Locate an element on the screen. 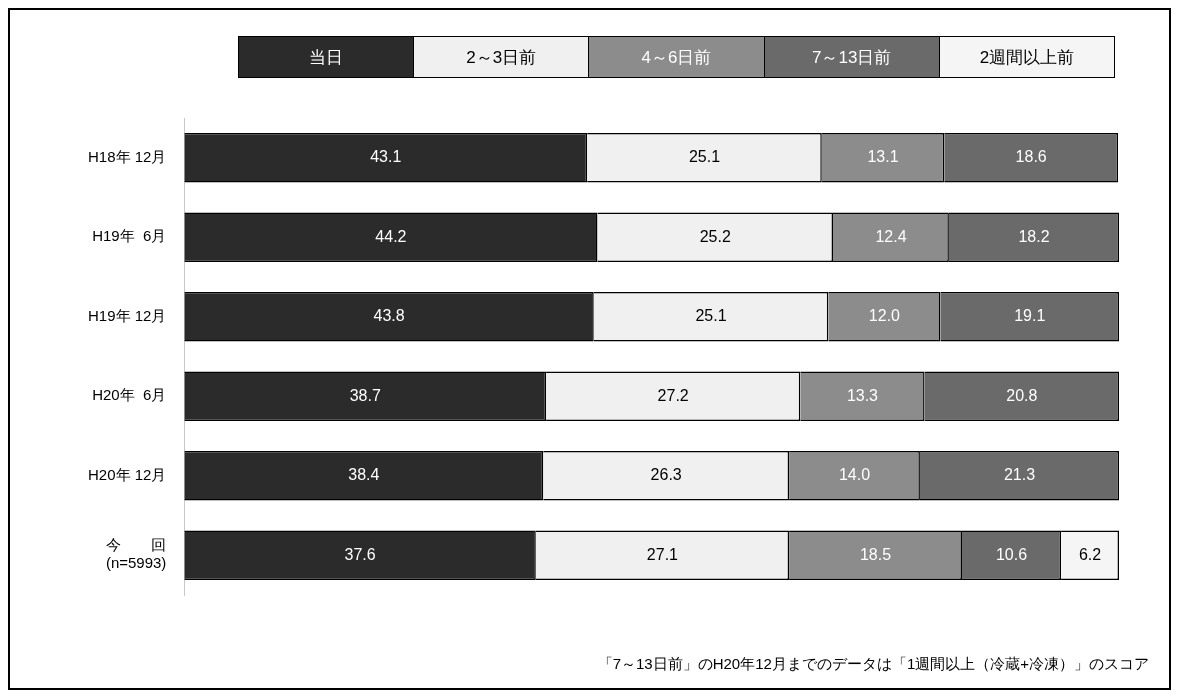  data-label: 38.7 is located at coordinates (365, 395).